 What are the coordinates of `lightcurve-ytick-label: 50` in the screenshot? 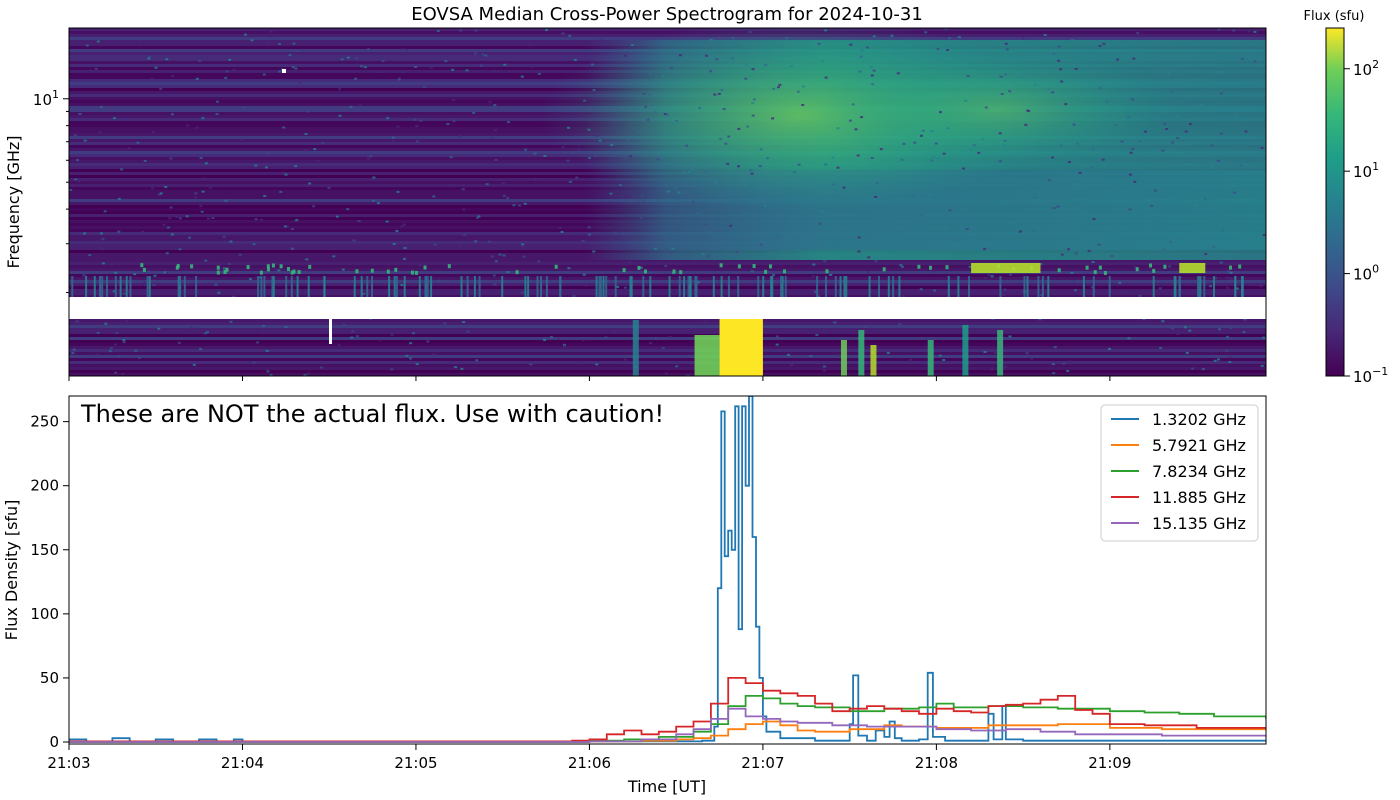 It's located at (49, 678).